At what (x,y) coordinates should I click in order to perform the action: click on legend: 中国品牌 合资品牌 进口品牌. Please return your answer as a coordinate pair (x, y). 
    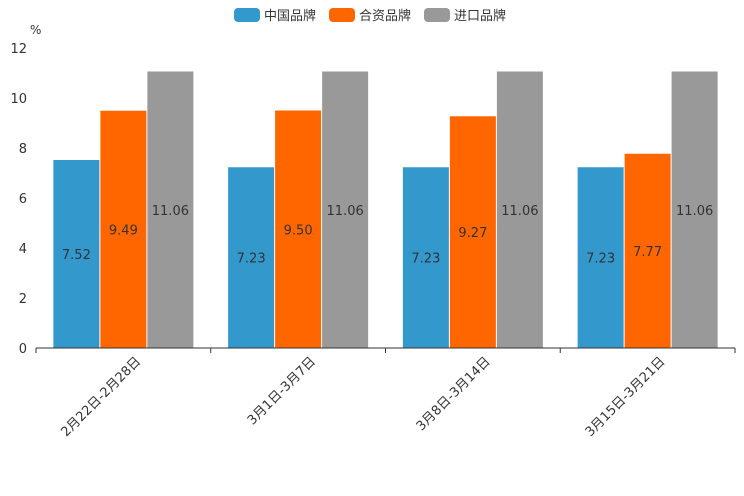
    Looking at the image, I should click on (370, 16).